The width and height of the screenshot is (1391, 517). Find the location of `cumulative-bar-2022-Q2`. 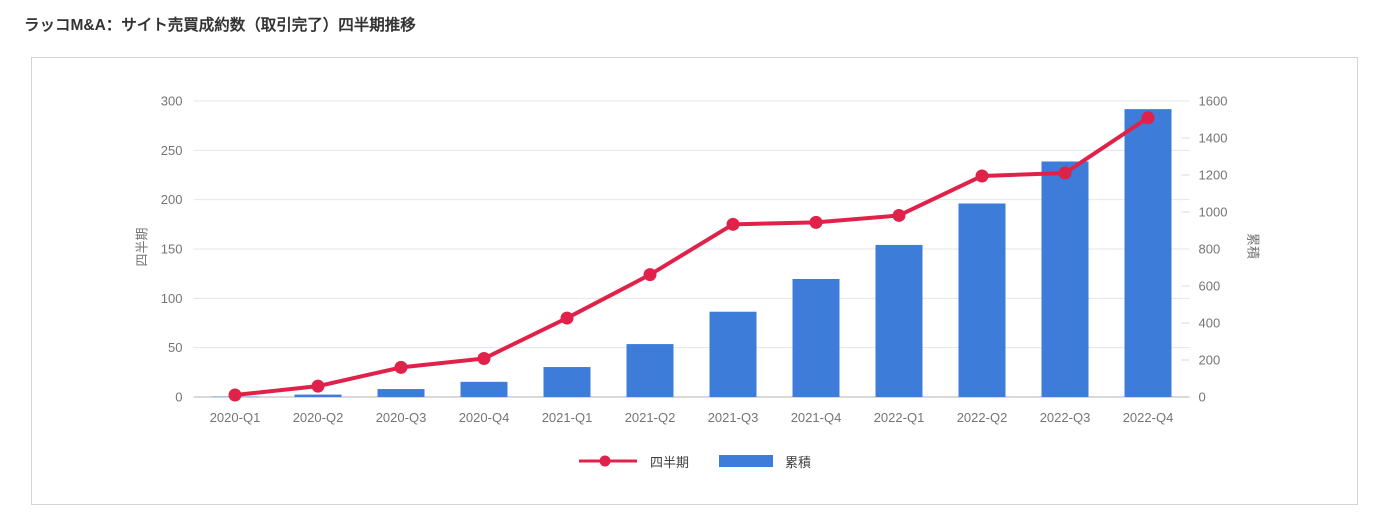

cumulative-bar-2022-Q2 is located at coordinates (982, 300).